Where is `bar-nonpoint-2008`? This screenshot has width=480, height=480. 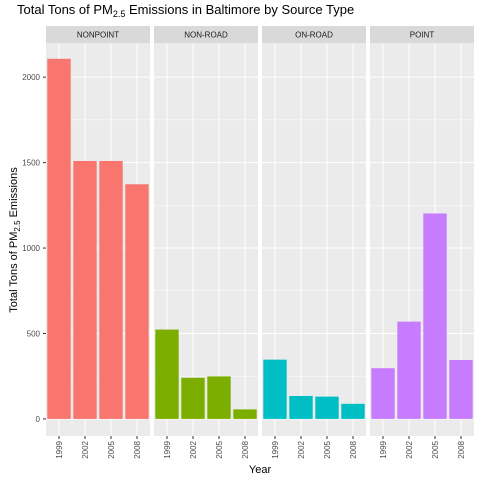
bar-nonpoint-2008 is located at coordinates (137, 301).